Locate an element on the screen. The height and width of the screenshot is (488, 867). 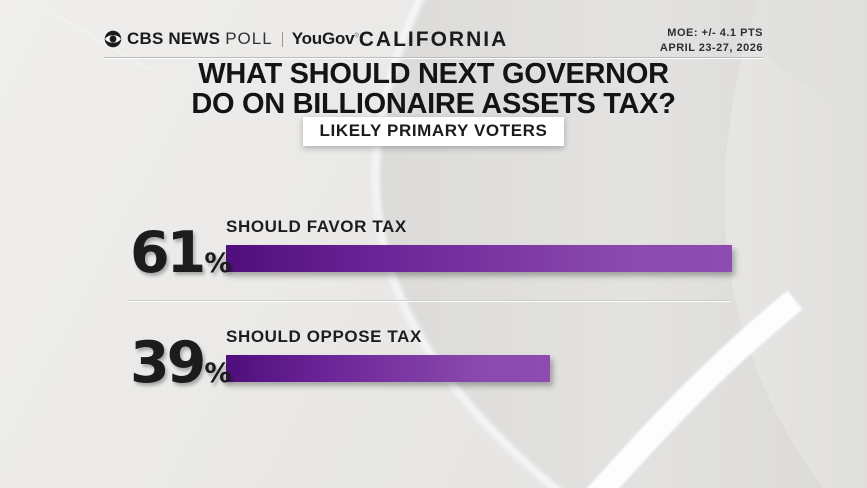
bar-value-number: 61 is located at coordinates (168, 252).